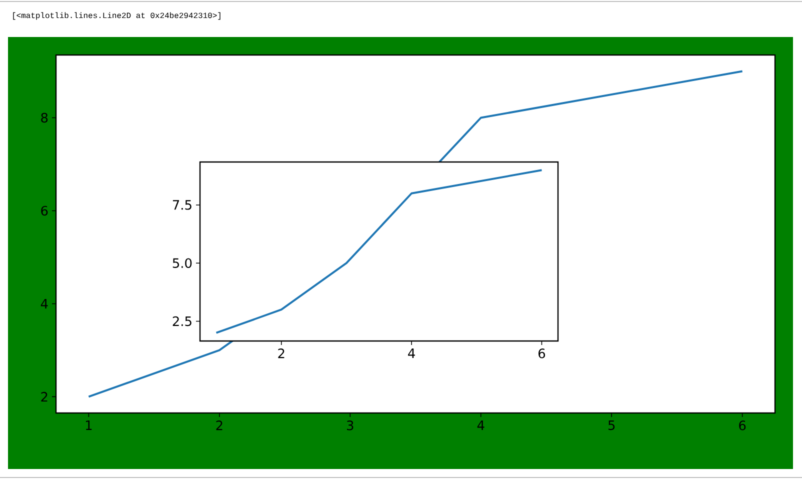  What do you see at coordinates (182, 205) in the screenshot?
I see `y-tick-label: 7.5` at bounding box center [182, 205].